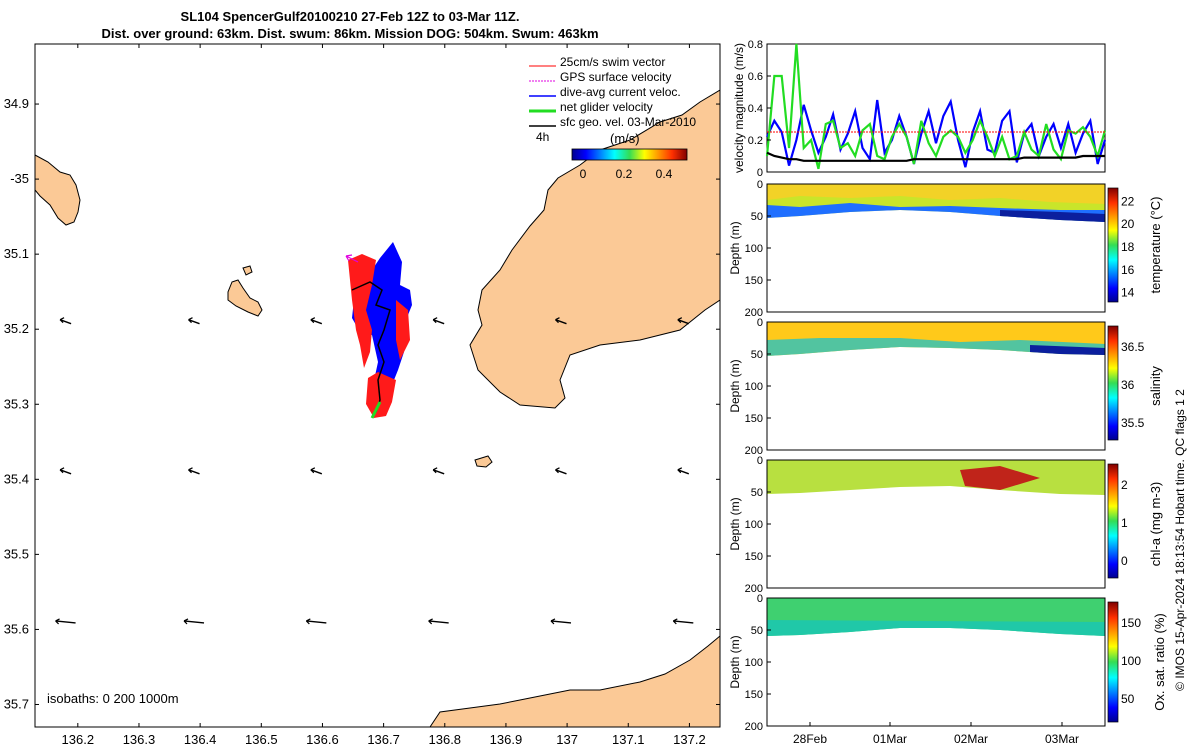  I want to click on oxygen-colorbar, so click(1113, 662).